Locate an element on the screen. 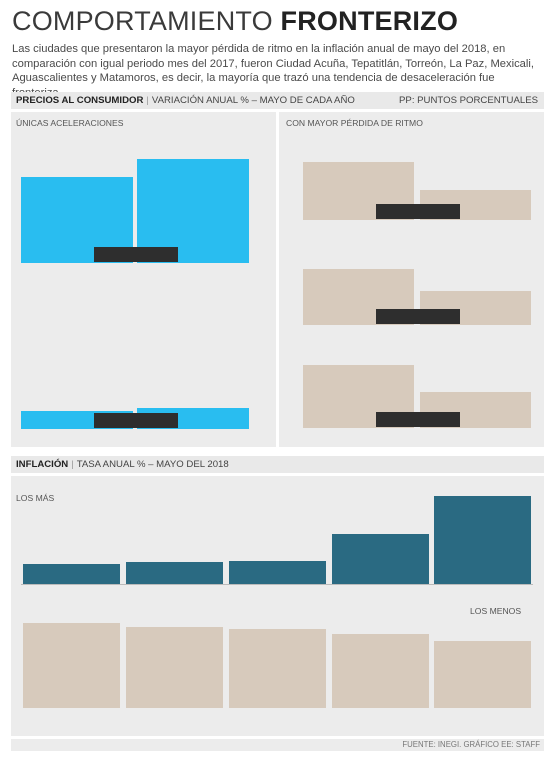 The width and height of the screenshot is (555, 768). diff-badge-torreon-coah is located at coordinates (418, 419).